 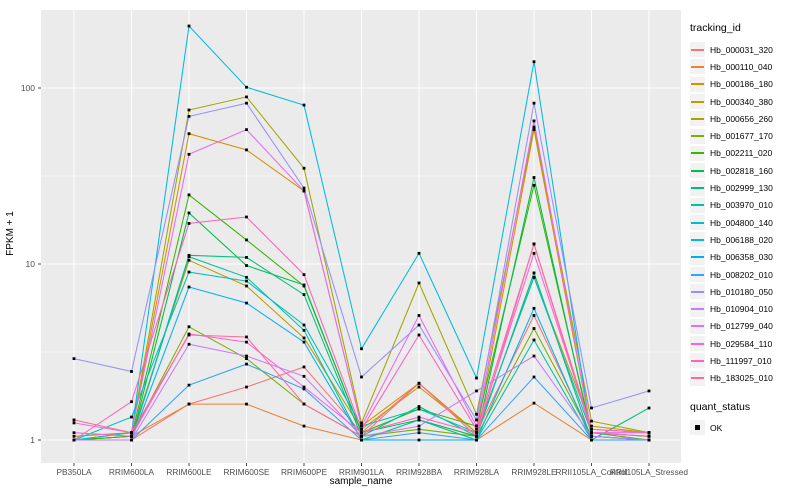 What do you see at coordinates (741, 291) in the screenshot?
I see `legend-label: Hb_010180_050` at bounding box center [741, 291].